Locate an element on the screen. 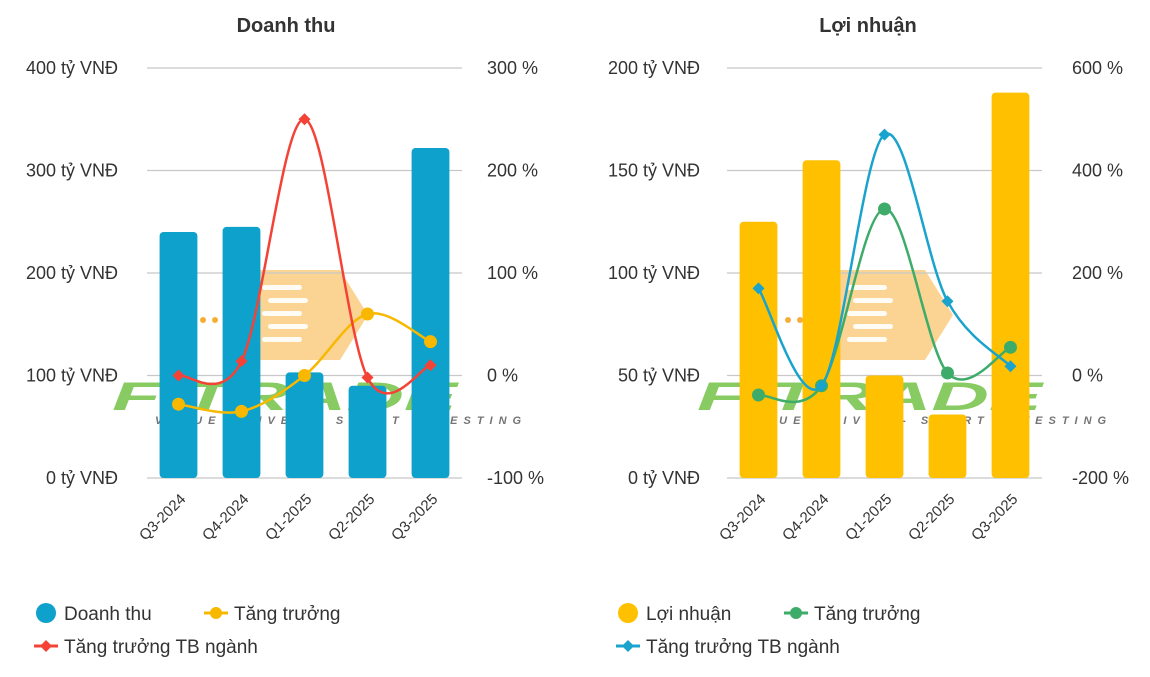  left-axis-tick-label: 300 tỷ VNĐ is located at coordinates (72, 171).